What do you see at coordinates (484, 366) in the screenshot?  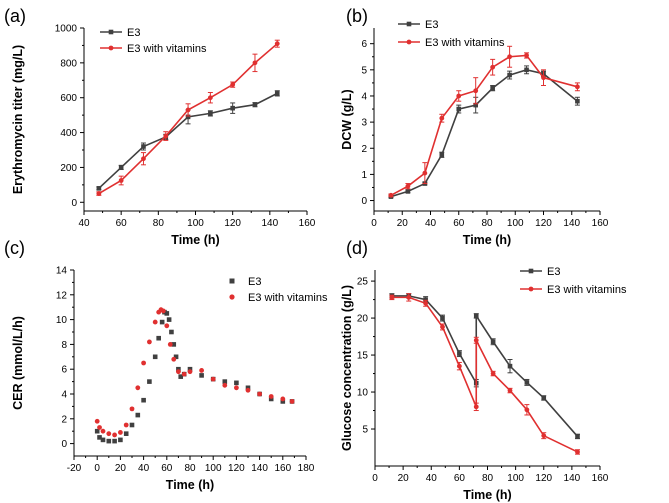 I see `series-e3` at bounding box center [484, 366].